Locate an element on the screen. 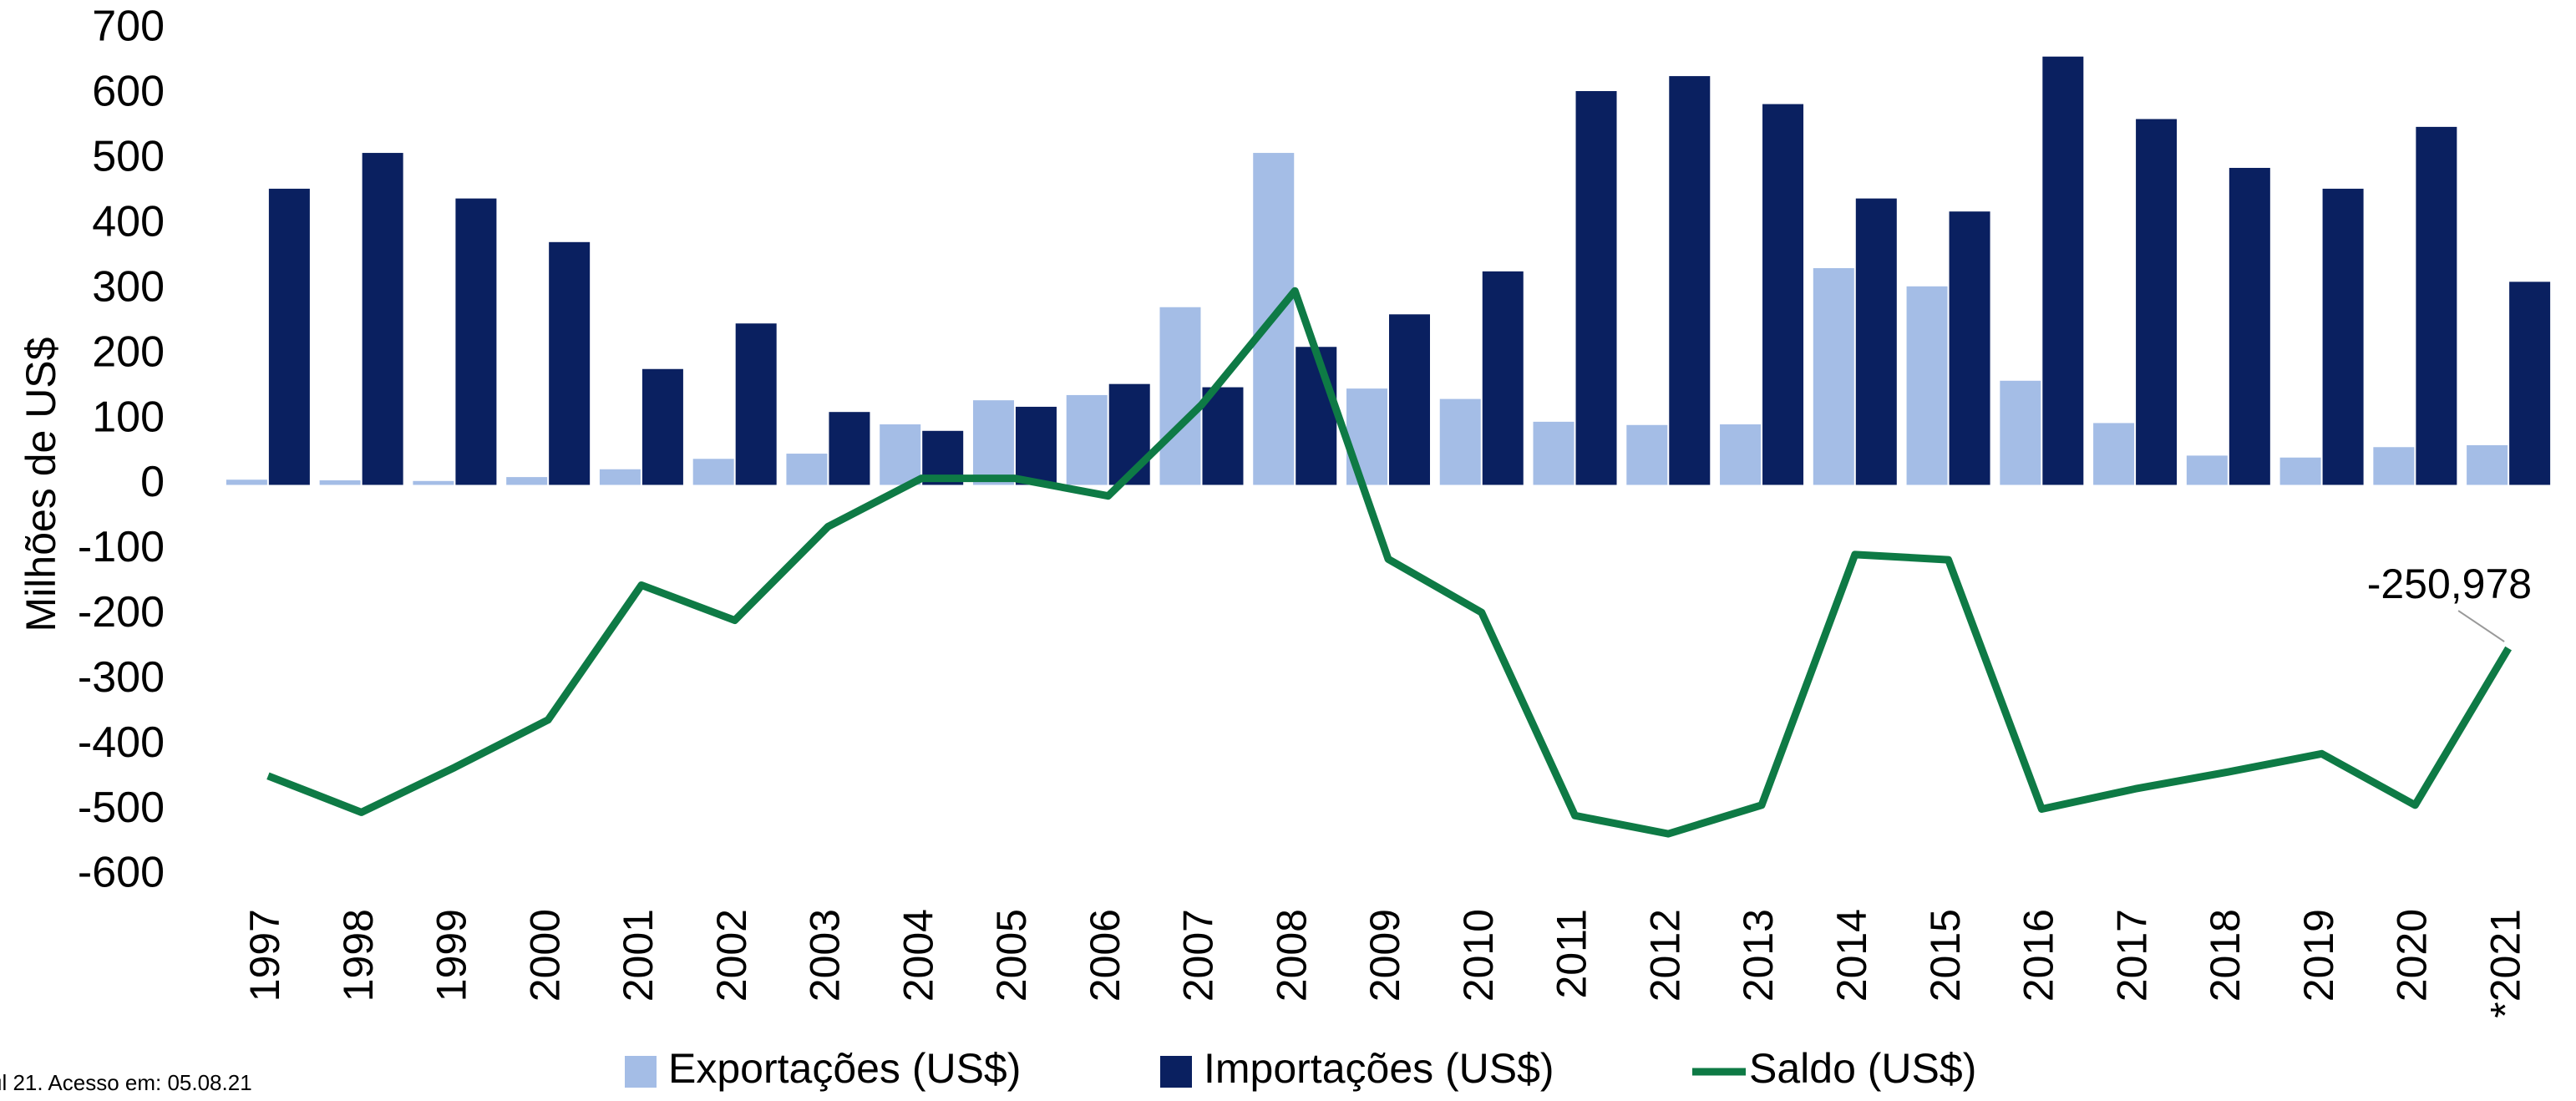 The height and width of the screenshot is (1101, 2576). y-tick-label: 500 is located at coordinates (128, 157).